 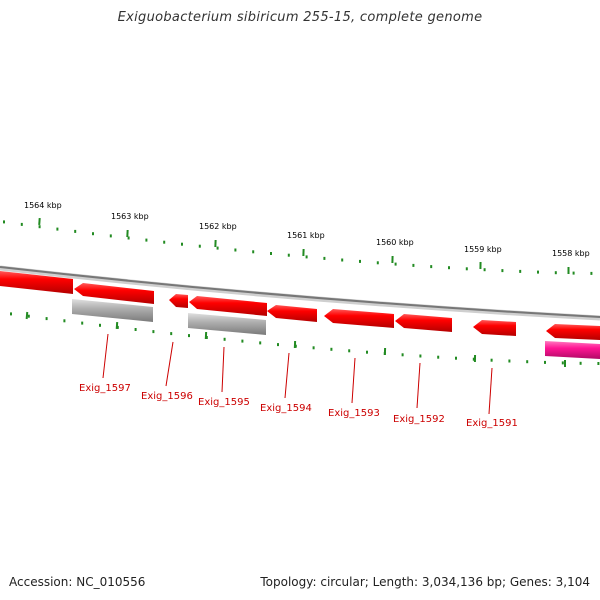 I want to click on tick-1563: 1563 kbp, so click(x=130, y=225).